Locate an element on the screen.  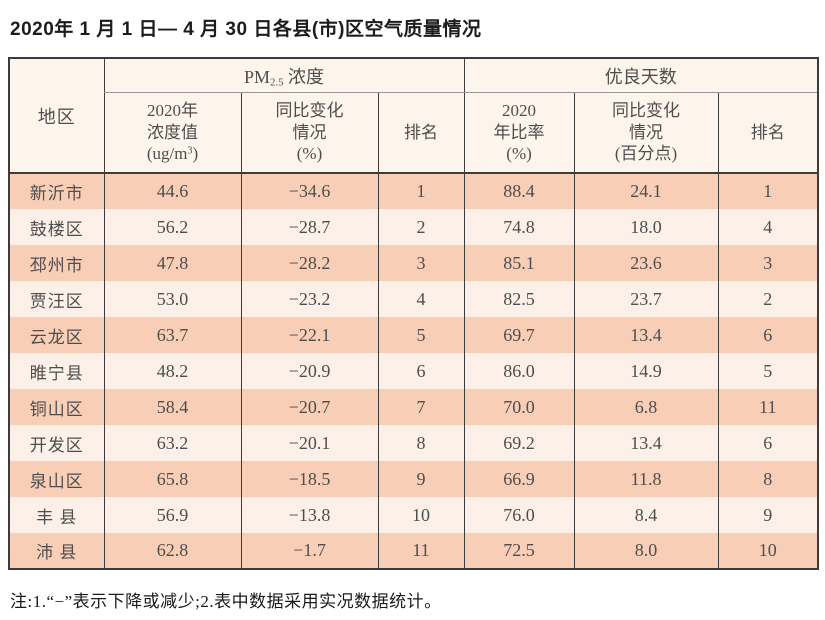
cell-pm-rank: 3 is located at coordinates (421, 263).